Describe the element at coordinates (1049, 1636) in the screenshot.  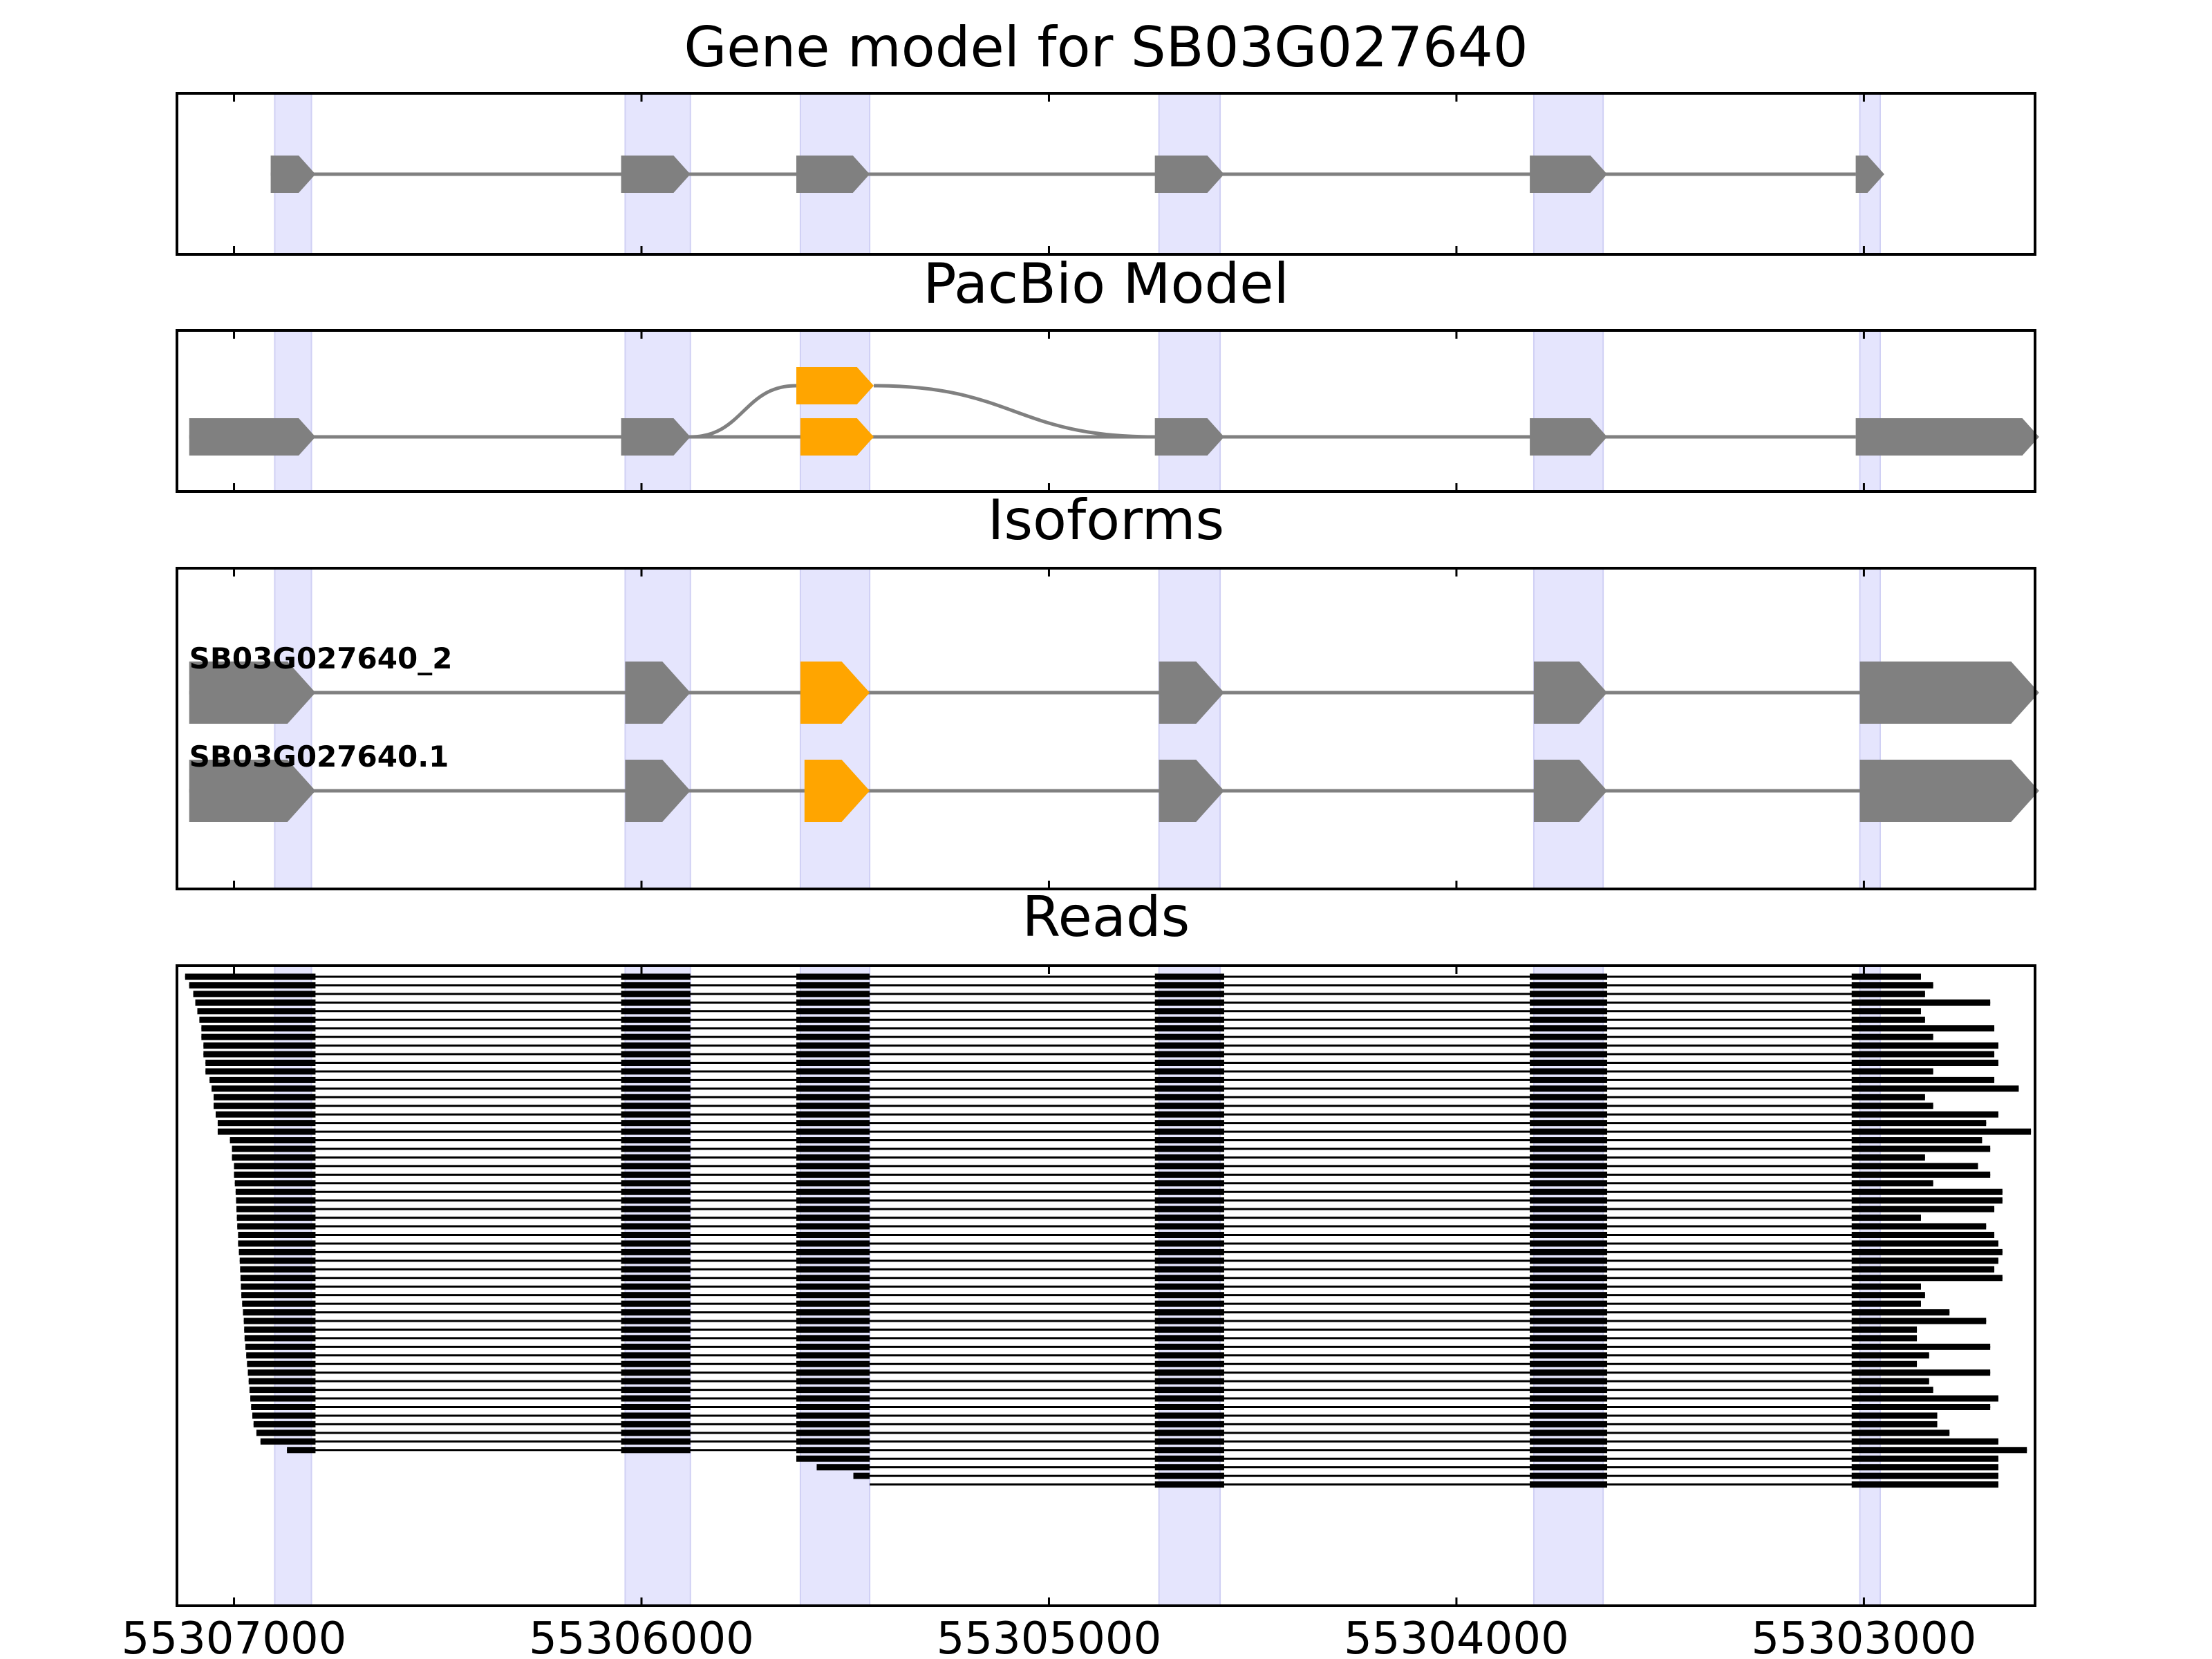
I see `x-tick-label: 55305000` at that location.